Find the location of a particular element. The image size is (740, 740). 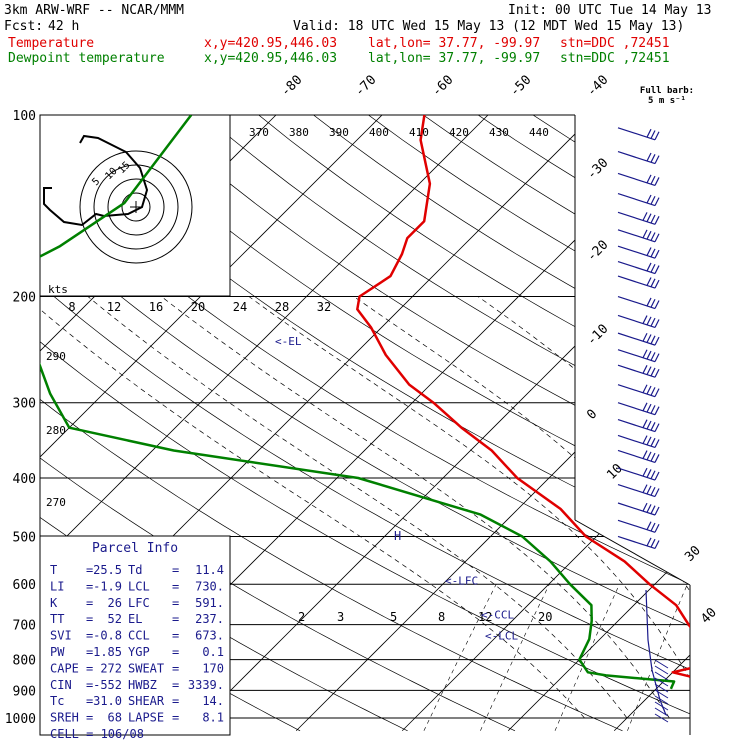

mixing-ratio-label: 12 is located at coordinates (485, 617).